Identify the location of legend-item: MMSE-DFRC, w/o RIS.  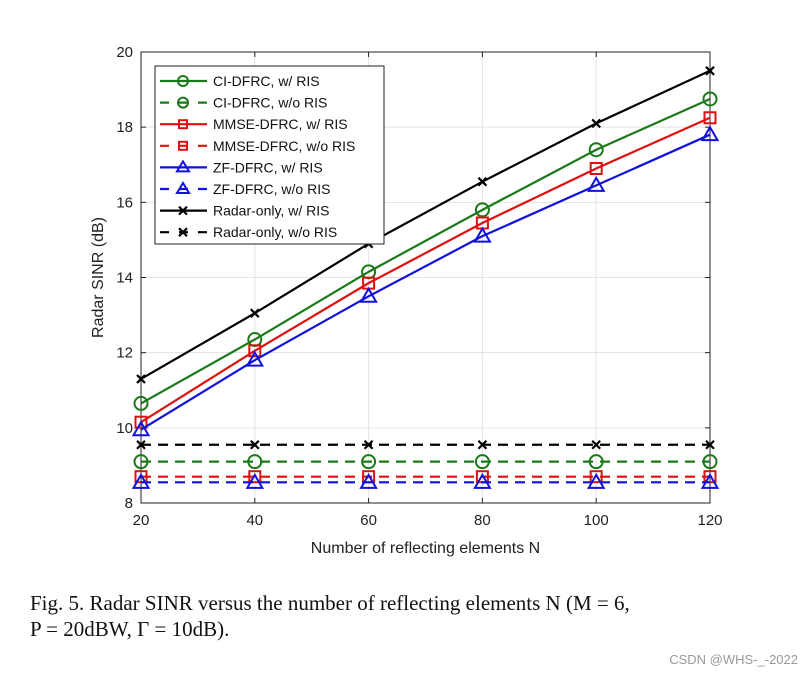
(257, 146).